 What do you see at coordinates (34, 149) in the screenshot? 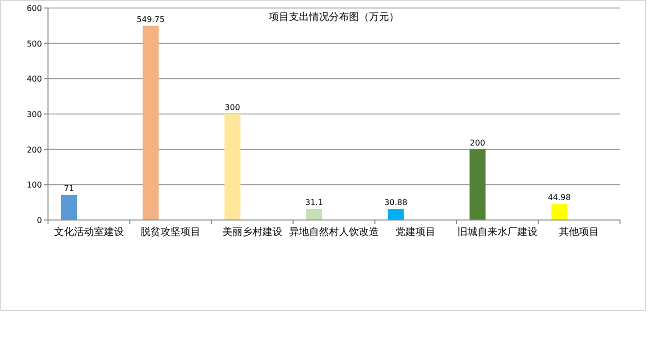
I see `y-tick-label: 200` at bounding box center [34, 149].